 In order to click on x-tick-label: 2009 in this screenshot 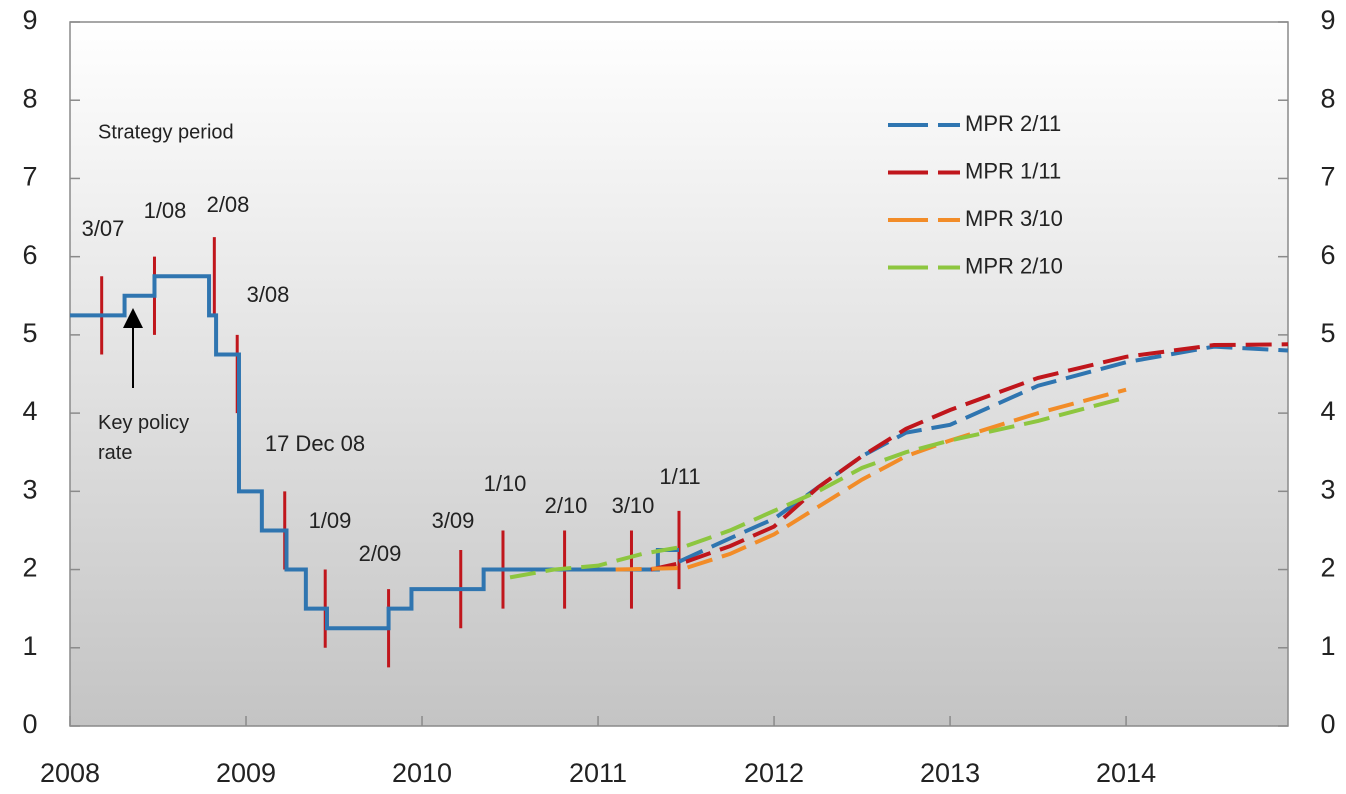, I will do `click(246, 773)`.